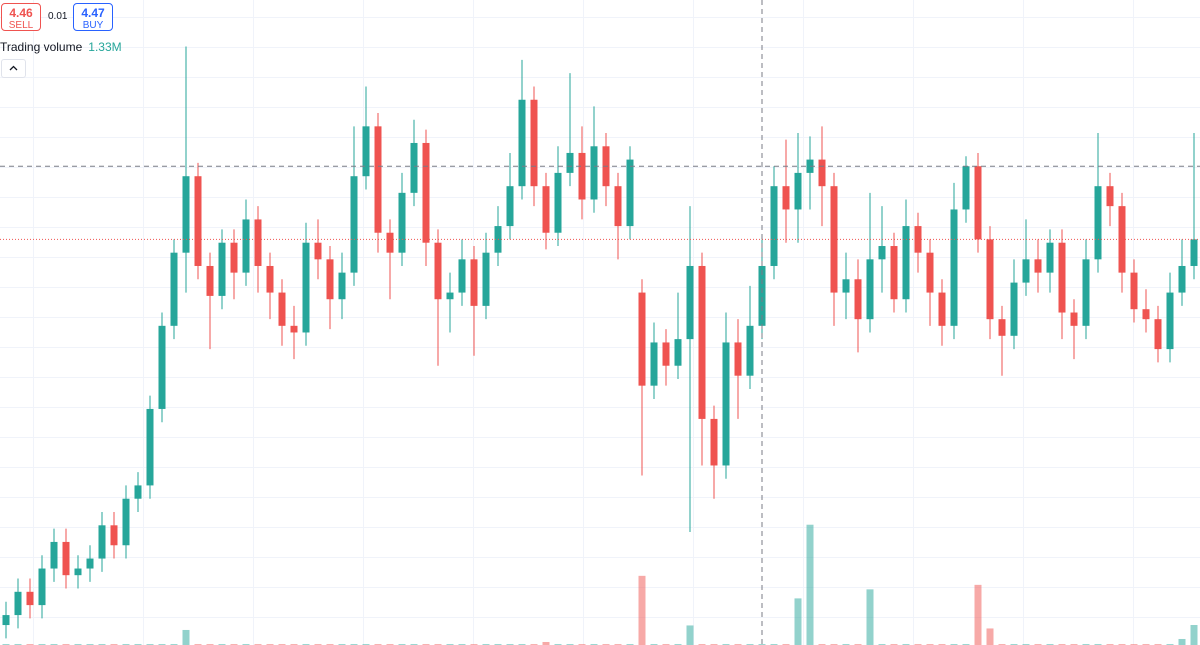  What do you see at coordinates (58, 16) in the screenshot?
I see `spread: 0.01` at bounding box center [58, 16].